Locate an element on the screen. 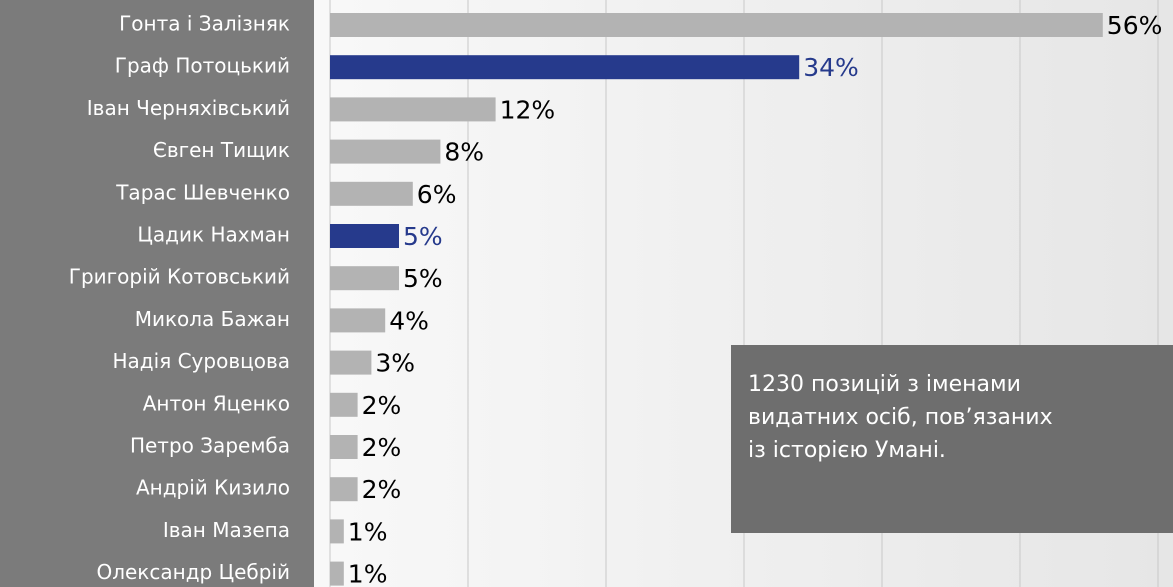  value-label: 6% is located at coordinates (437, 194).